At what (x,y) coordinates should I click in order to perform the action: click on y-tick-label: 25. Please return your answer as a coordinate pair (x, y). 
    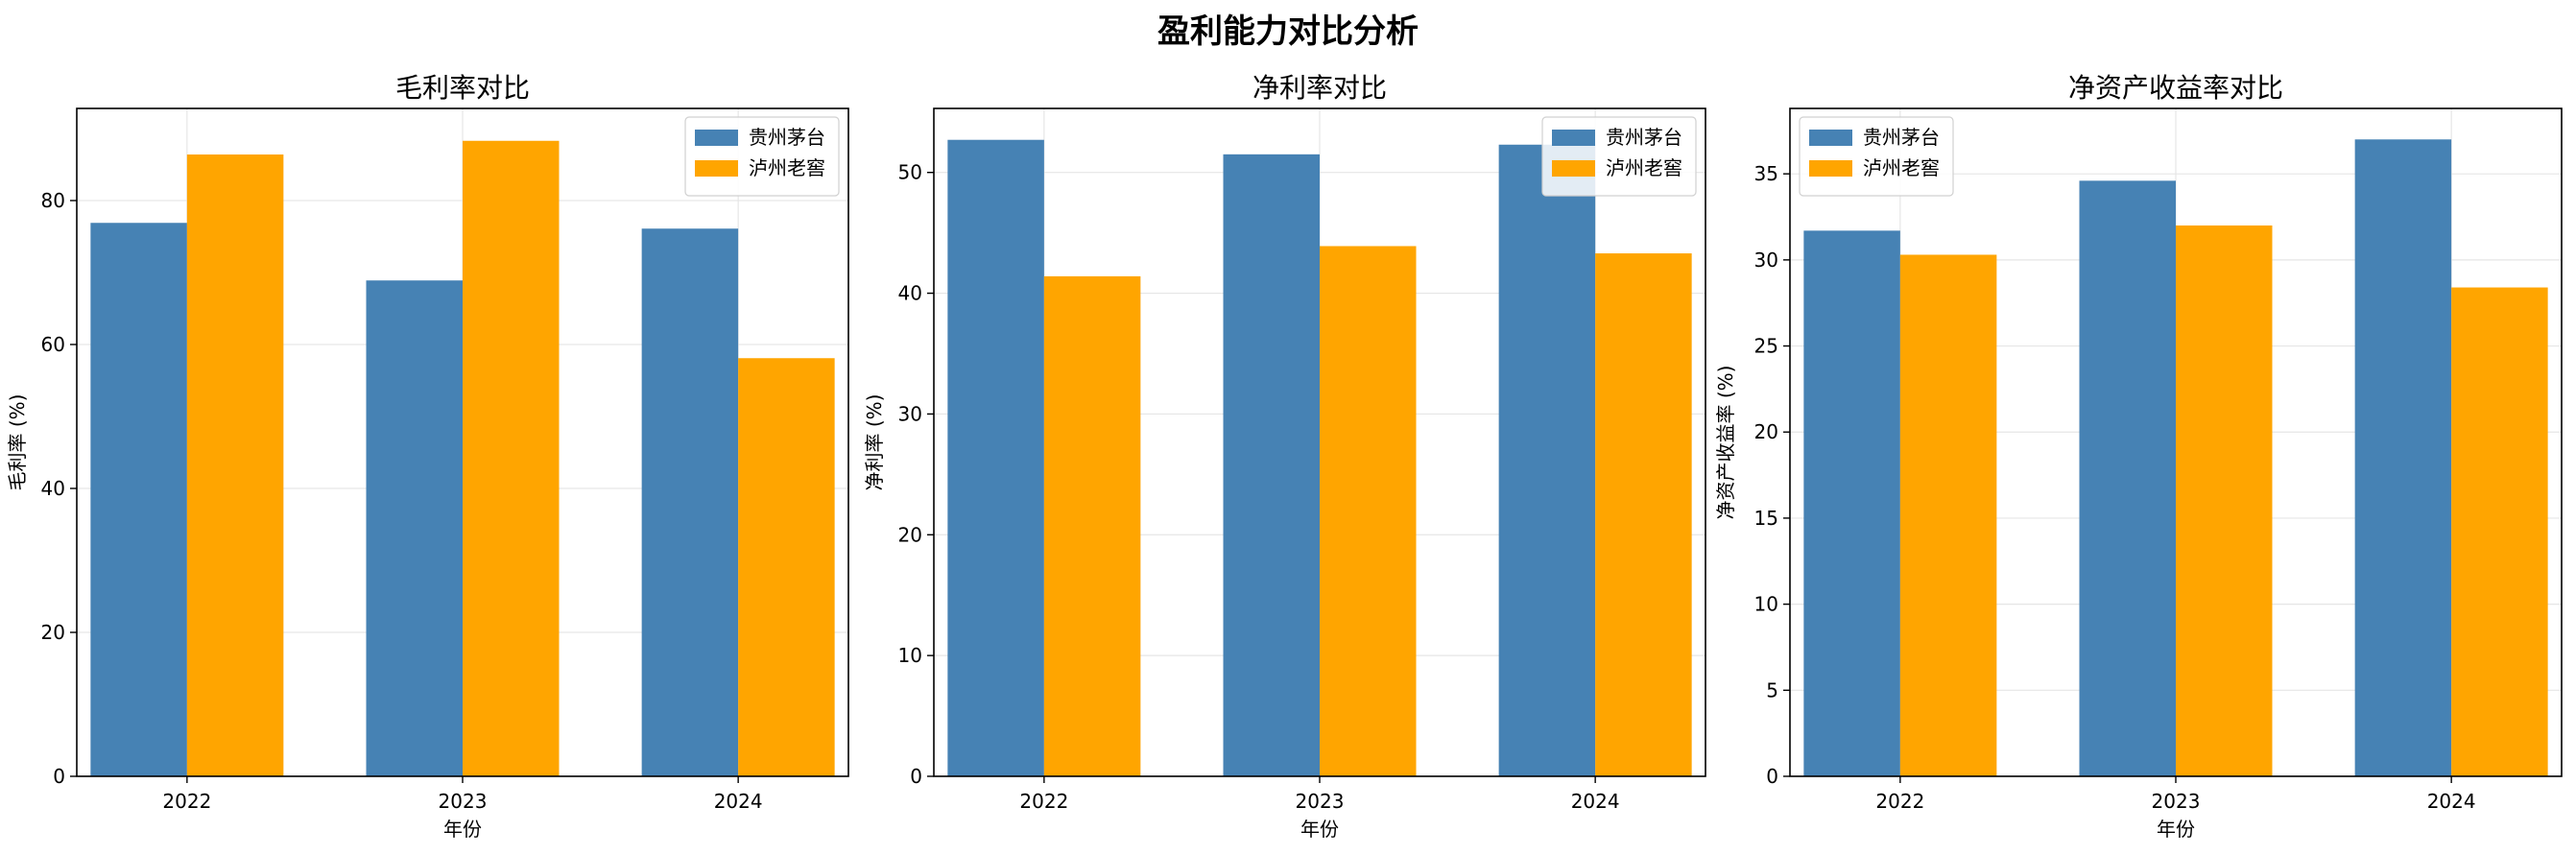
    Looking at the image, I should click on (1766, 346).